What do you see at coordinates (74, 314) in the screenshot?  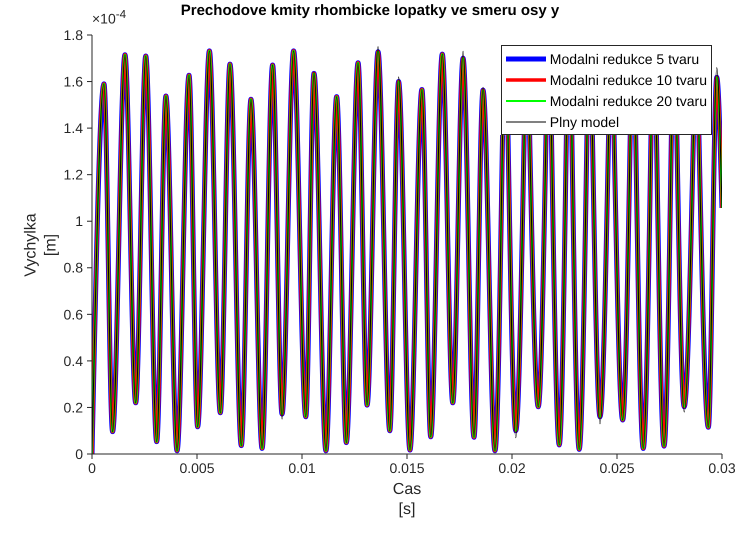 I see `y-tick-label: 0.6` at bounding box center [74, 314].